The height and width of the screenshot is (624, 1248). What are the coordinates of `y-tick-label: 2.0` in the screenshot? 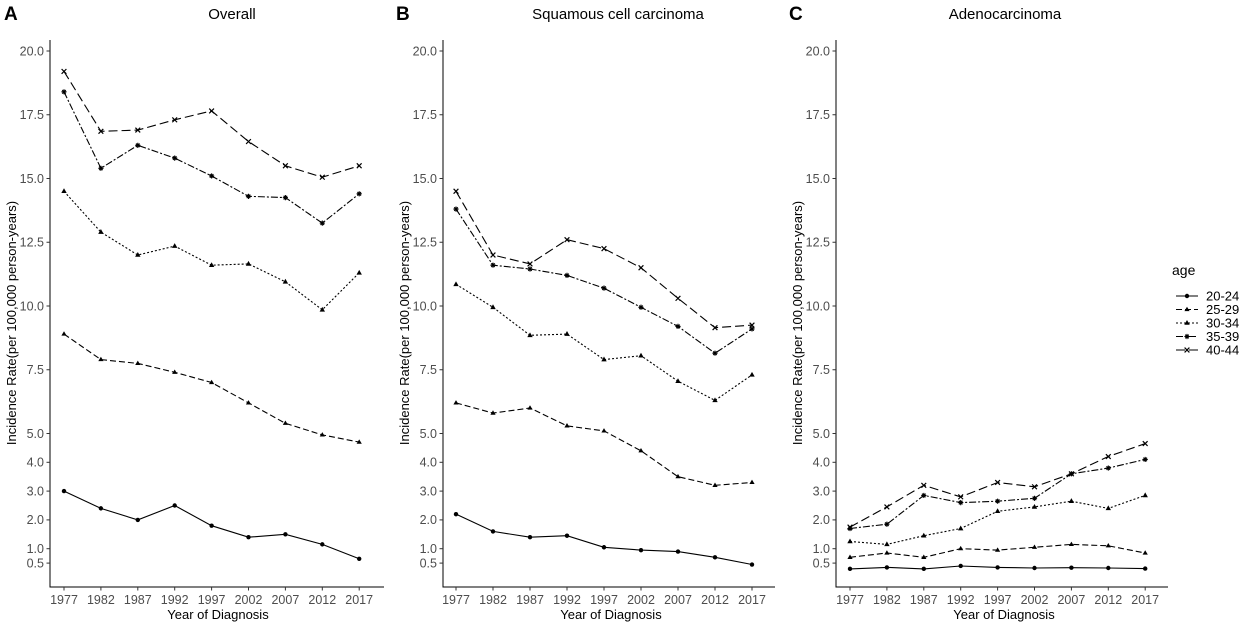 It's located at (35, 520).